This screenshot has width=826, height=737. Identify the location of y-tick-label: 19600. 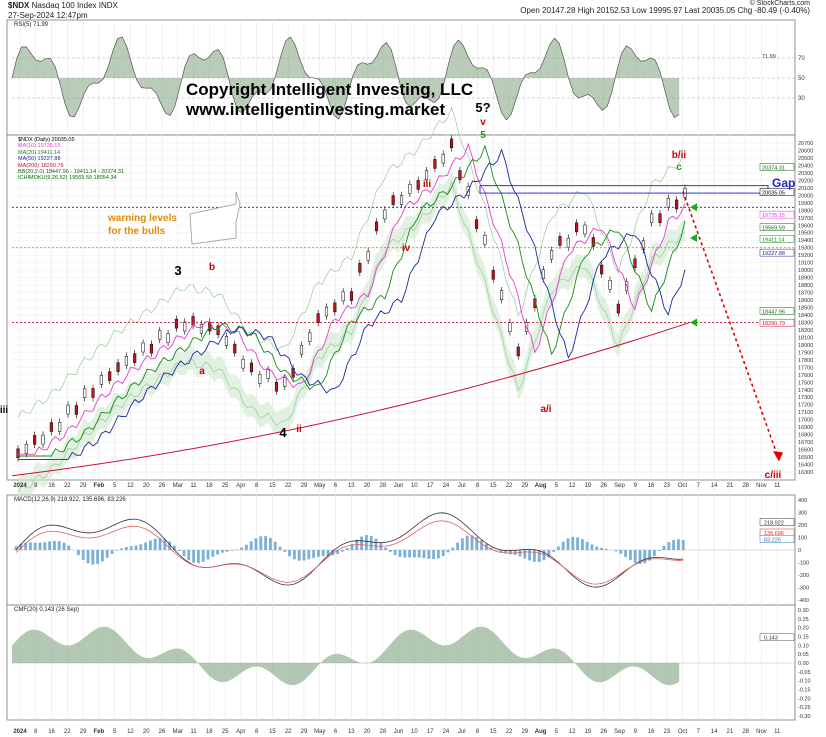
(805, 226).